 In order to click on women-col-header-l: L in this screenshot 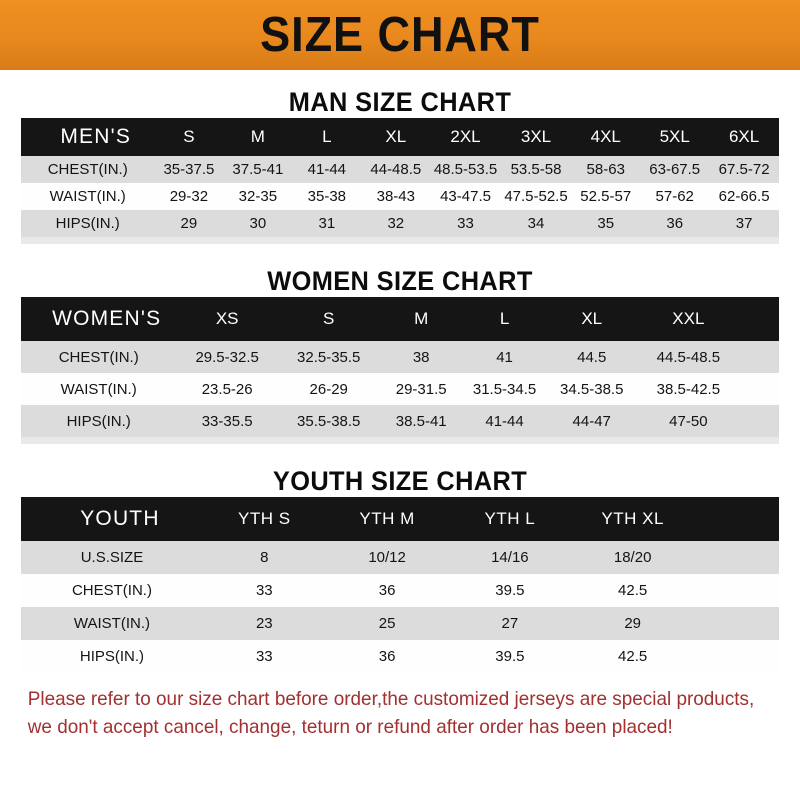, I will do `click(504, 319)`.